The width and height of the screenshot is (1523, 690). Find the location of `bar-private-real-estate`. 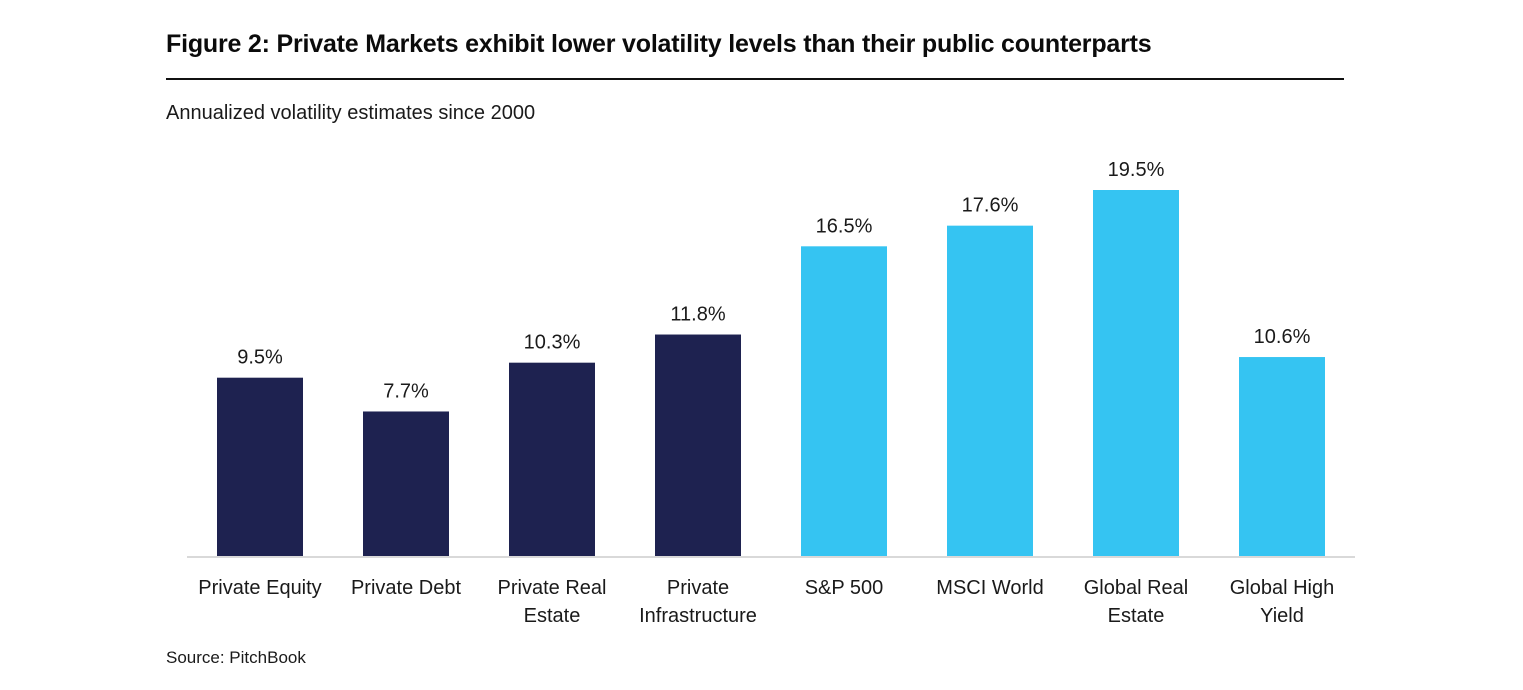

bar-private-real-estate is located at coordinates (552, 459).